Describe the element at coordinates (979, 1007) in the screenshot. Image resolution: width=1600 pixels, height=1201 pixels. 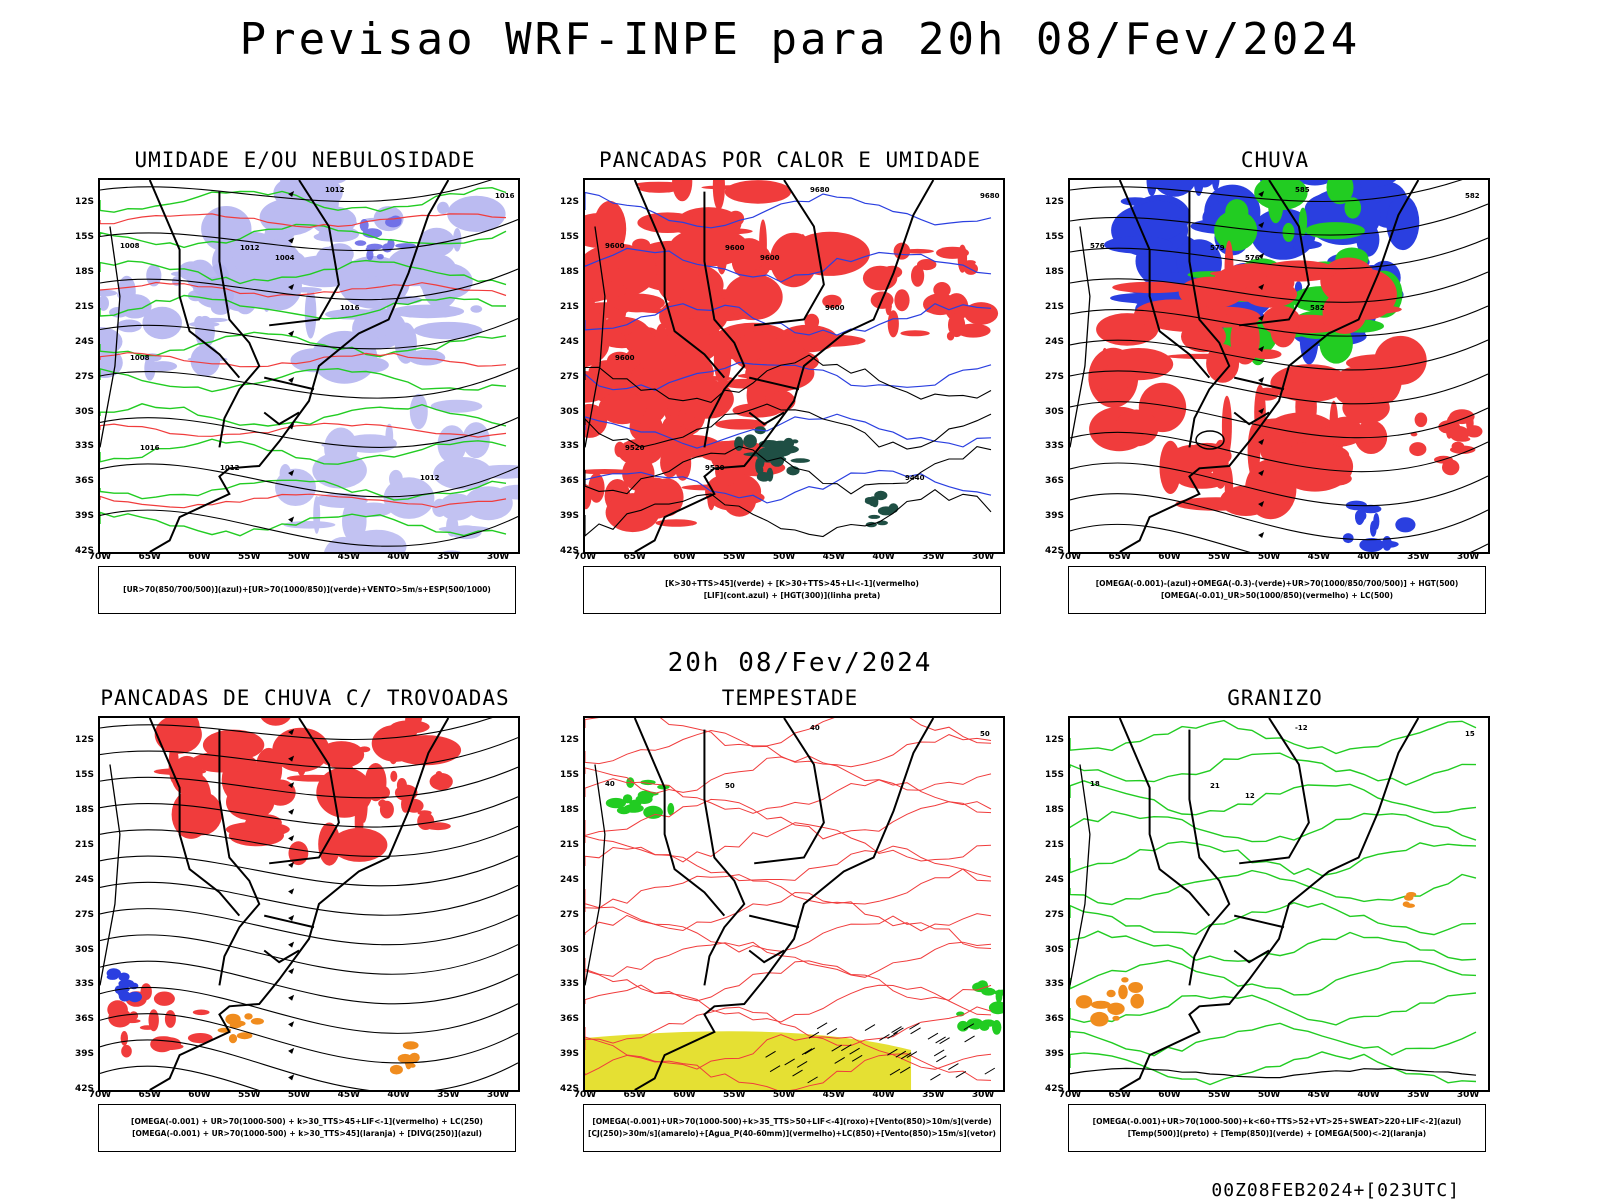
I see `wind-850-green-fill` at that location.